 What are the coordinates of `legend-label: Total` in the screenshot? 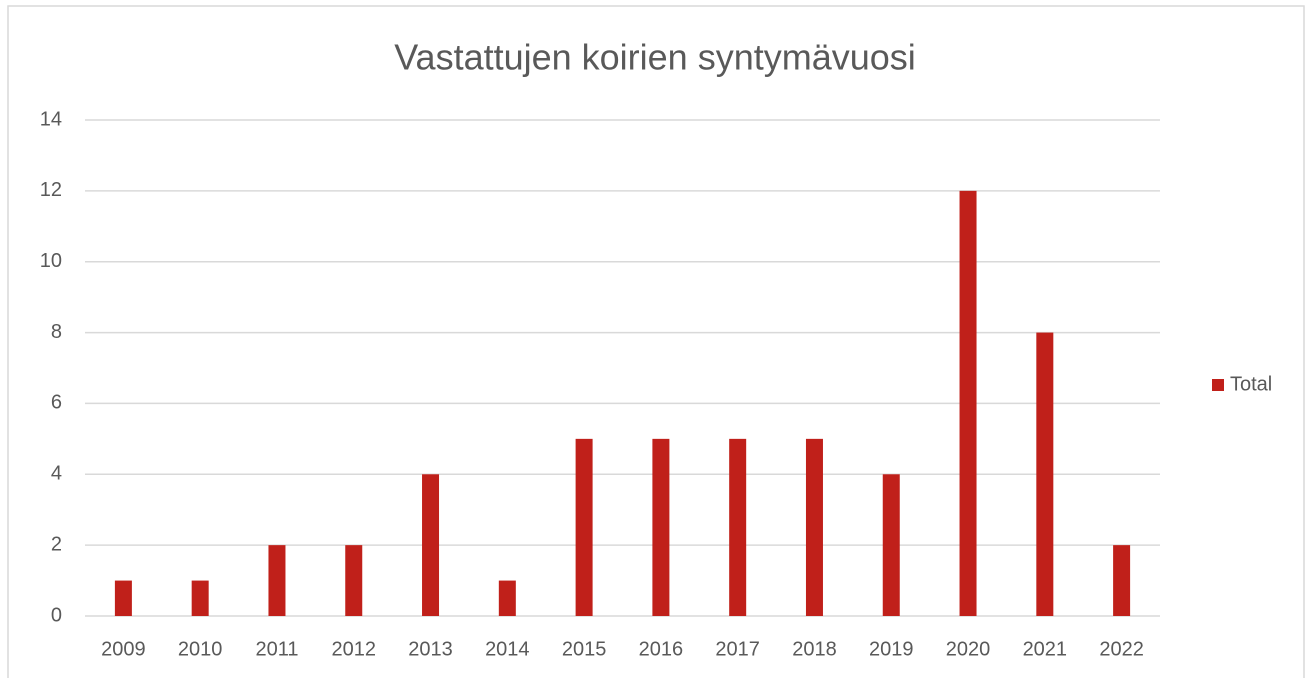 It's located at (1251, 384).